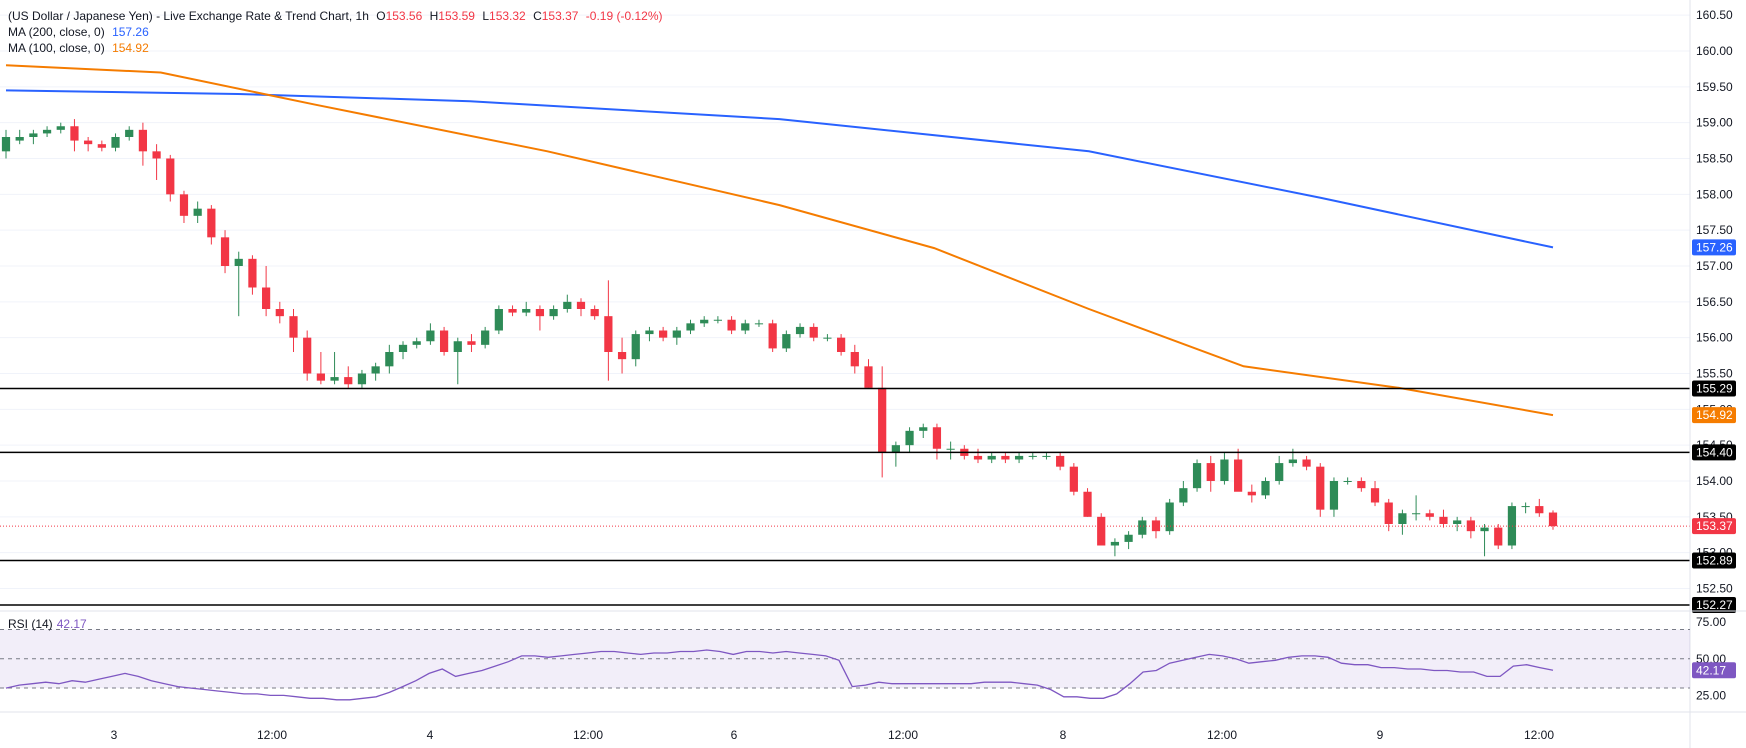 This screenshot has width=1746, height=748. I want to click on rsi-line, so click(779, 675).